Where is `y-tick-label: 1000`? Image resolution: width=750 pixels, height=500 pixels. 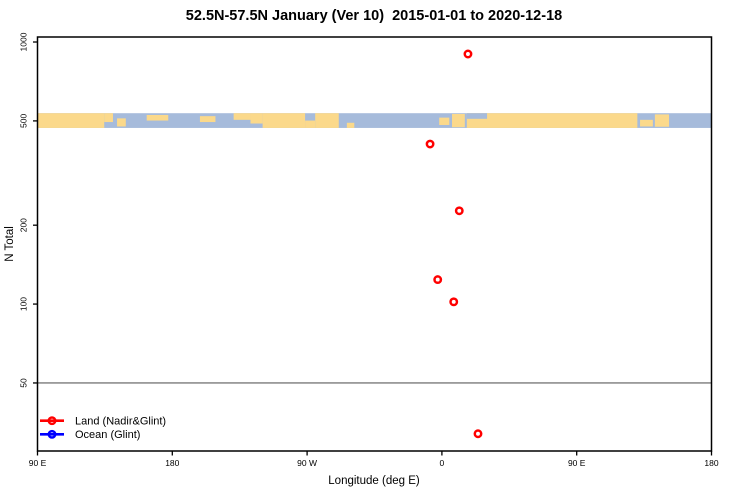
y-tick-label: 1000 is located at coordinates (24, 41).